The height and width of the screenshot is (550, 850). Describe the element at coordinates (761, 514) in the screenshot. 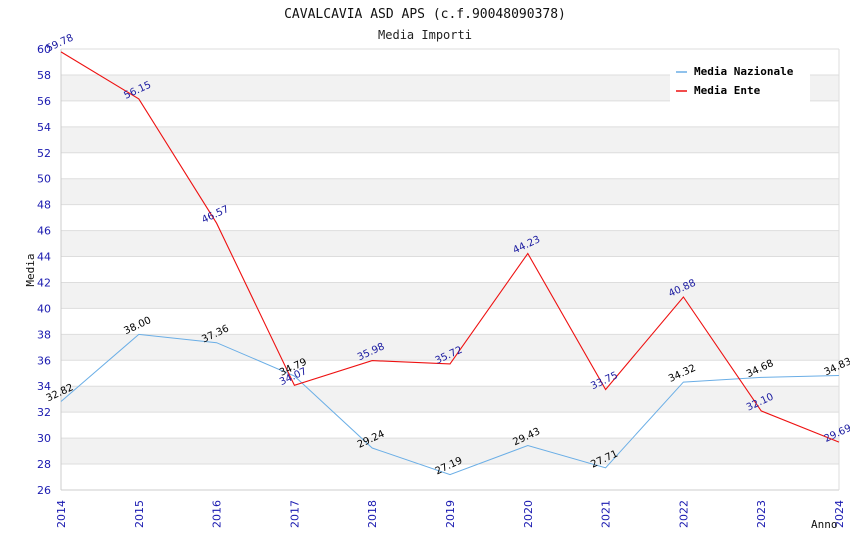

I see `x-tick-label: 2023` at that location.